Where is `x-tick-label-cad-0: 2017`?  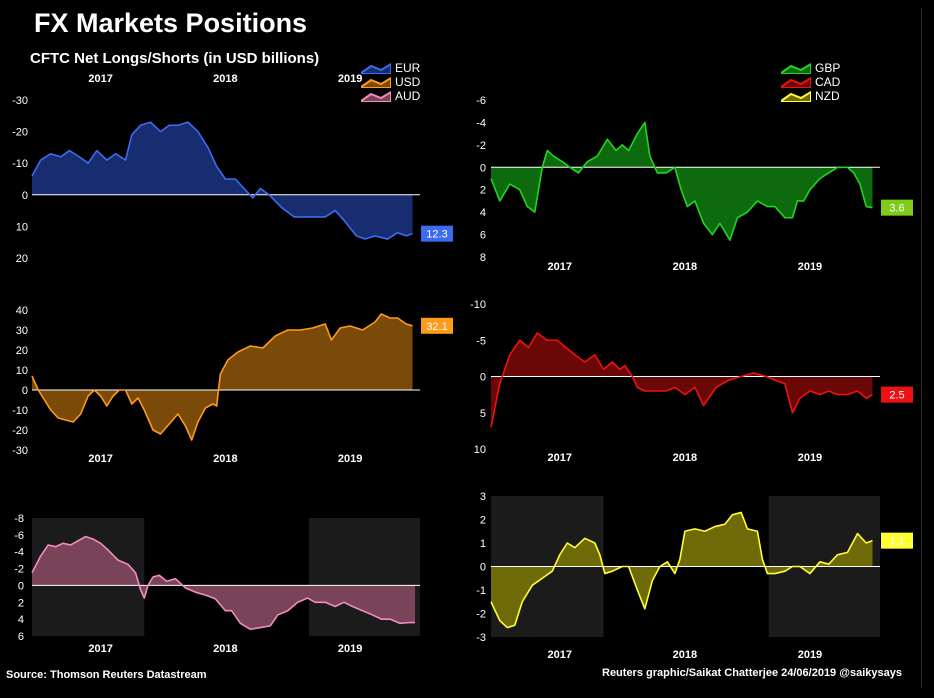 x-tick-label-cad-0: 2017 is located at coordinates (560, 458).